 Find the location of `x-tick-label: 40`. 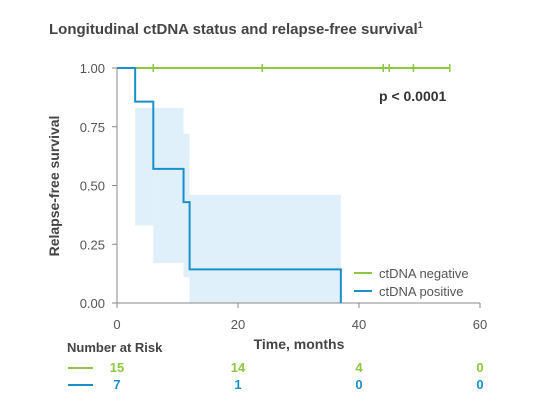

x-tick-label: 40 is located at coordinates (359, 324).